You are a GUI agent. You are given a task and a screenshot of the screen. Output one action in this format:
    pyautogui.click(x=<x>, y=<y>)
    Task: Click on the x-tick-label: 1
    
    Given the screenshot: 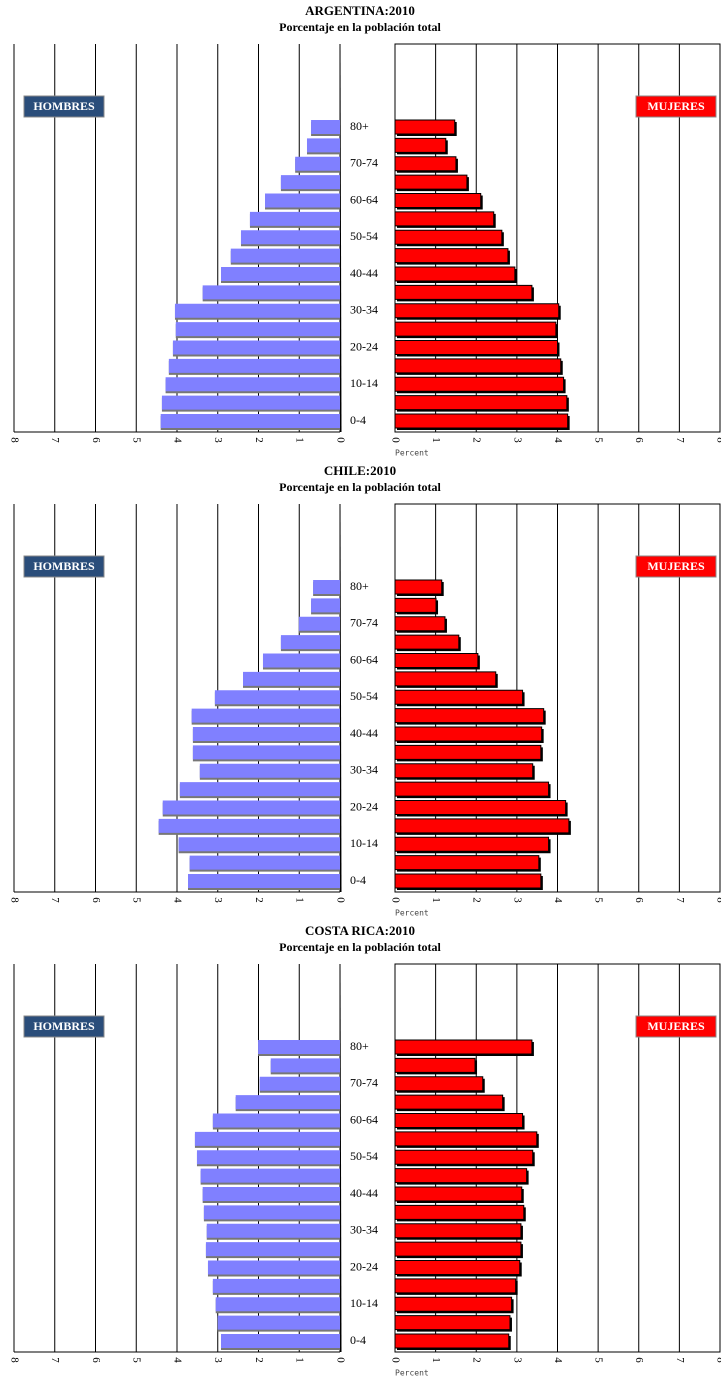 What is the action you would take?
    pyautogui.click(x=300, y=900)
    